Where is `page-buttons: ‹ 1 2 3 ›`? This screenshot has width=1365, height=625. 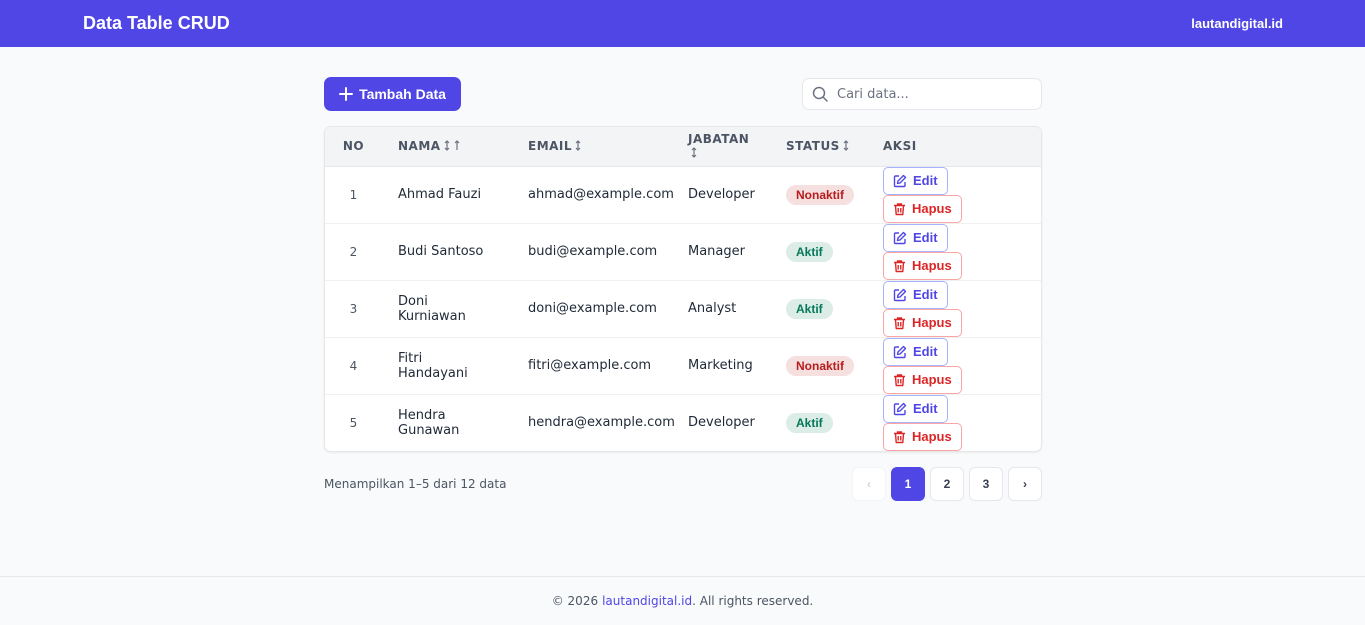 page-buttons: ‹ 1 2 3 › is located at coordinates (947, 483).